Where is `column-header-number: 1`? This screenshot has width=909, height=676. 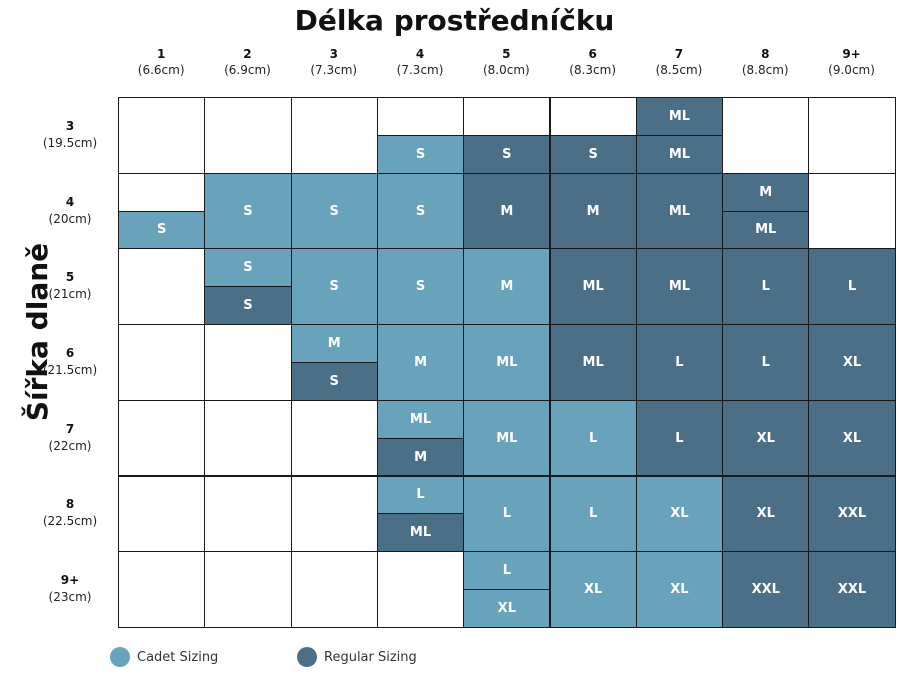 column-header-number: 1 is located at coordinates (161, 54).